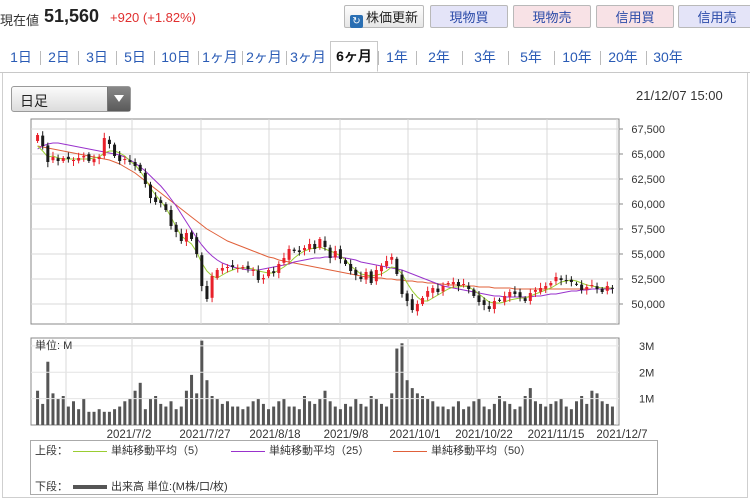  What do you see at coordinates (714, 16) in the screenshot?
I see `margin-sell-button: 信用売` at bounding box center [714, 16].